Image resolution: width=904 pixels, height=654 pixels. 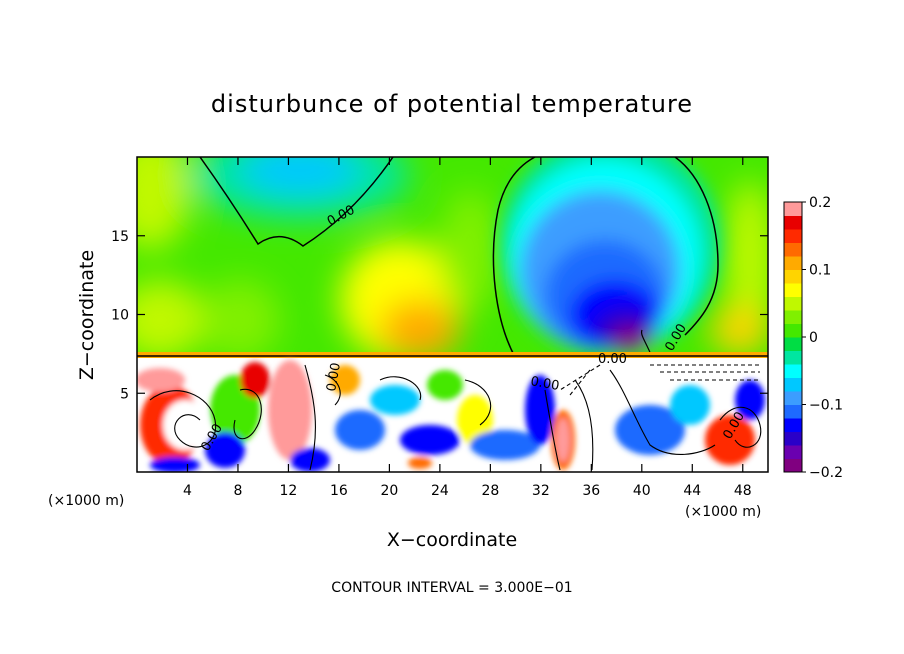 I want to click on y-tick-label: 5, so click(x=124, y=394).